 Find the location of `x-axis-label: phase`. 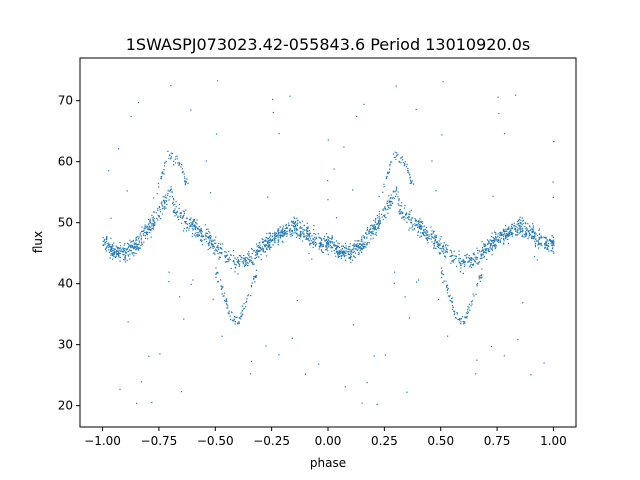

x-axis-label: phase is located at coordinates (328, 463).